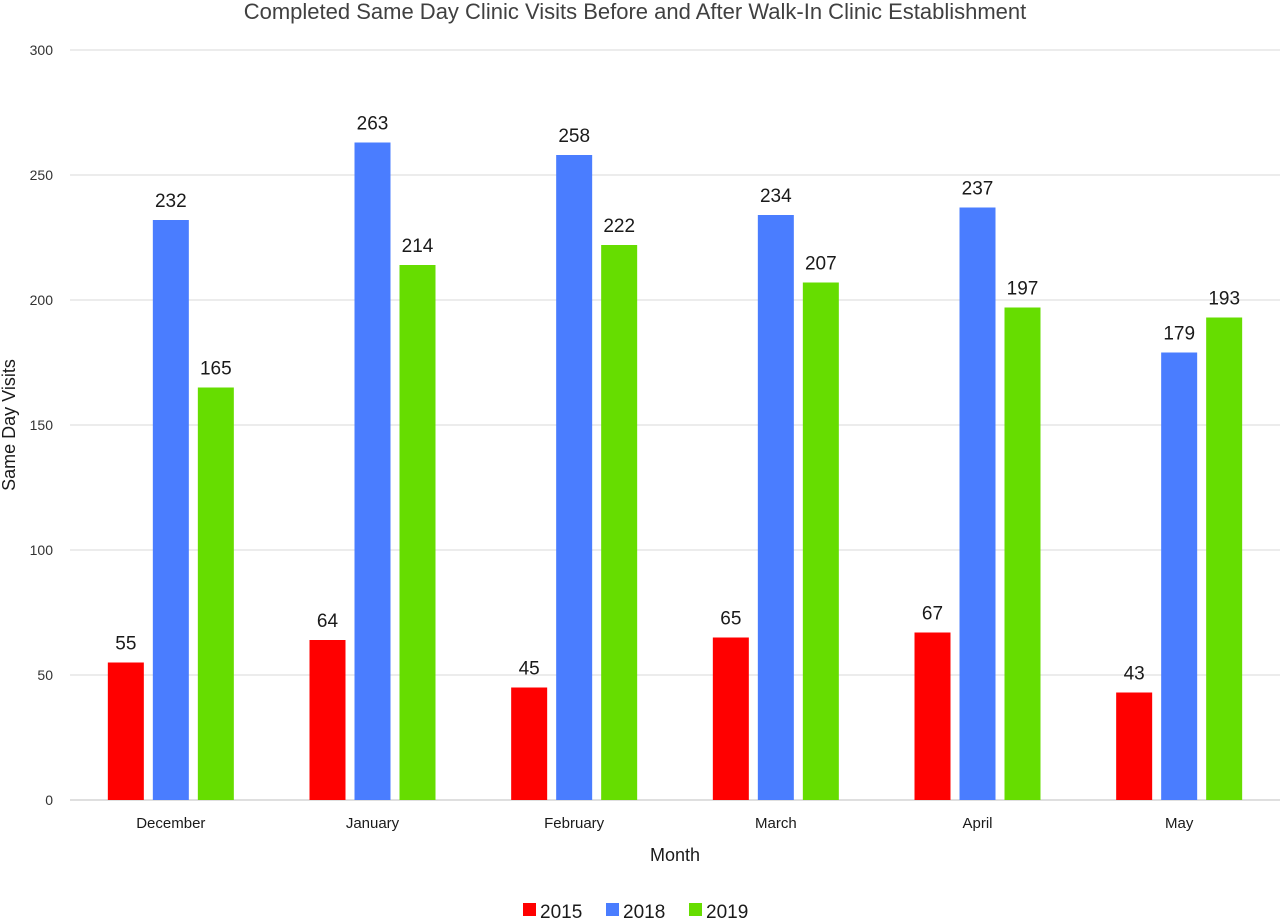  What do you see at coordinates (529, 669) in the screenshot?
I see `data-label: 45` at bounding box center [529, 669].